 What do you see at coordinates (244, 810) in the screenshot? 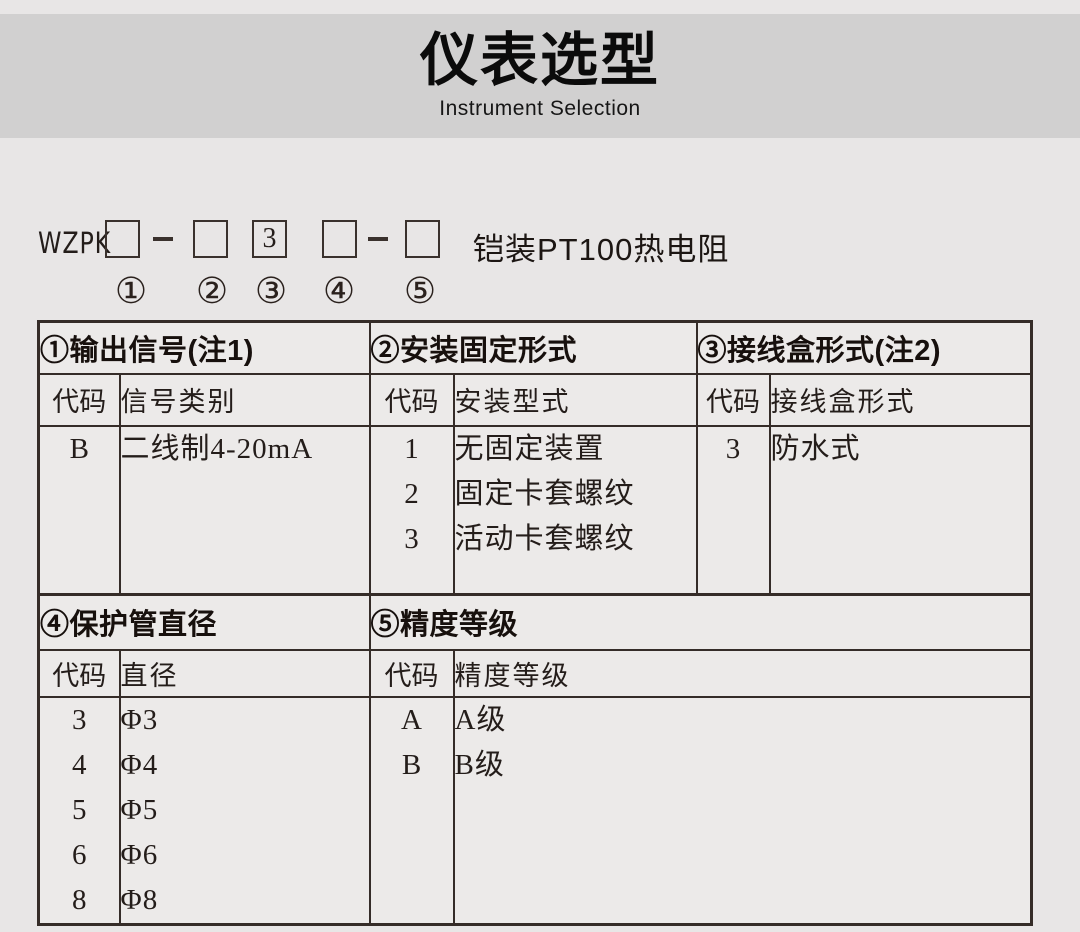
I see `tube-diameter-labels: Φ3 Φ4 Φ5 Φ6 Φ8` at bounding box center [244, 810].